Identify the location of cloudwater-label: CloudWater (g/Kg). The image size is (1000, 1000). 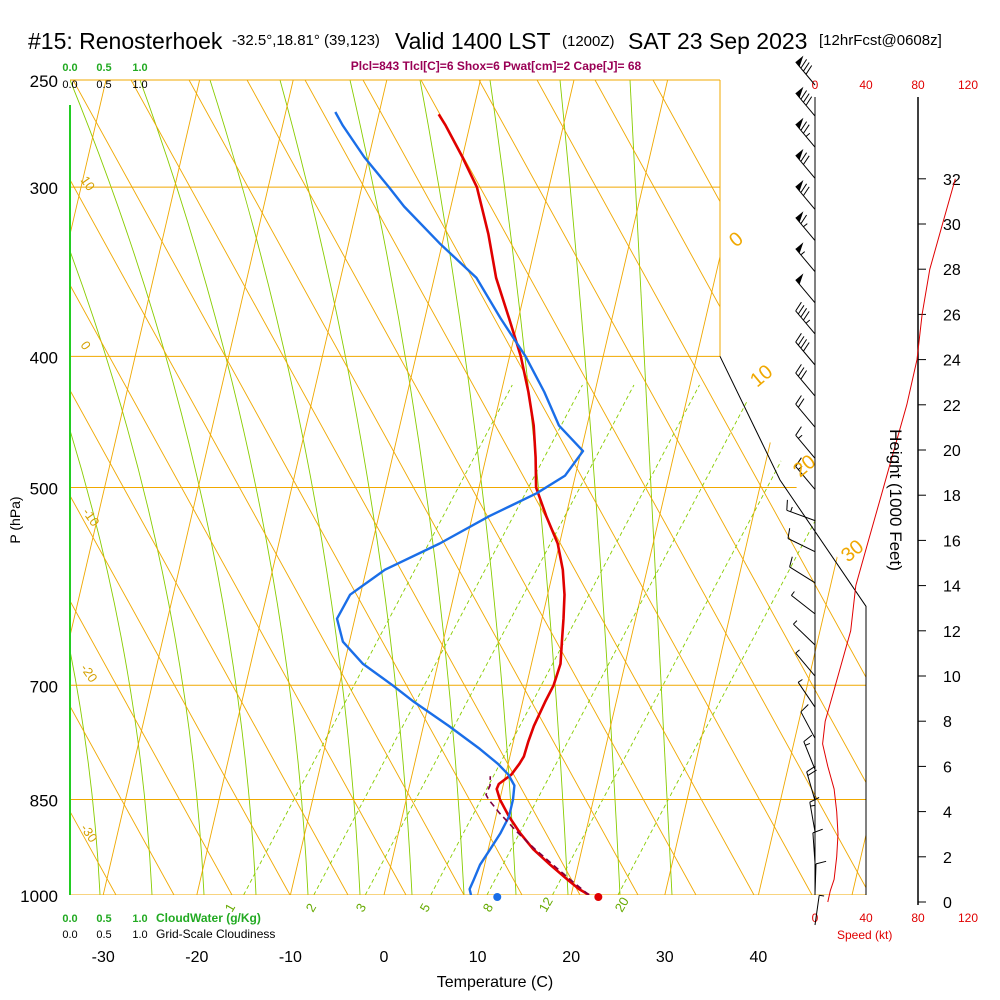
(208, 918).